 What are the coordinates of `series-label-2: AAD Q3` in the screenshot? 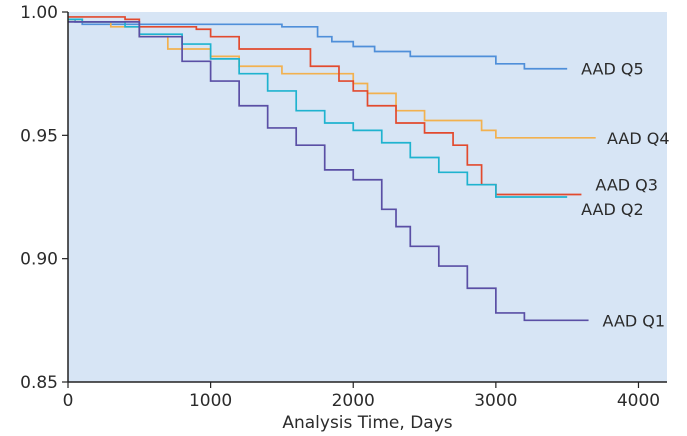 It's located at (626, 185).